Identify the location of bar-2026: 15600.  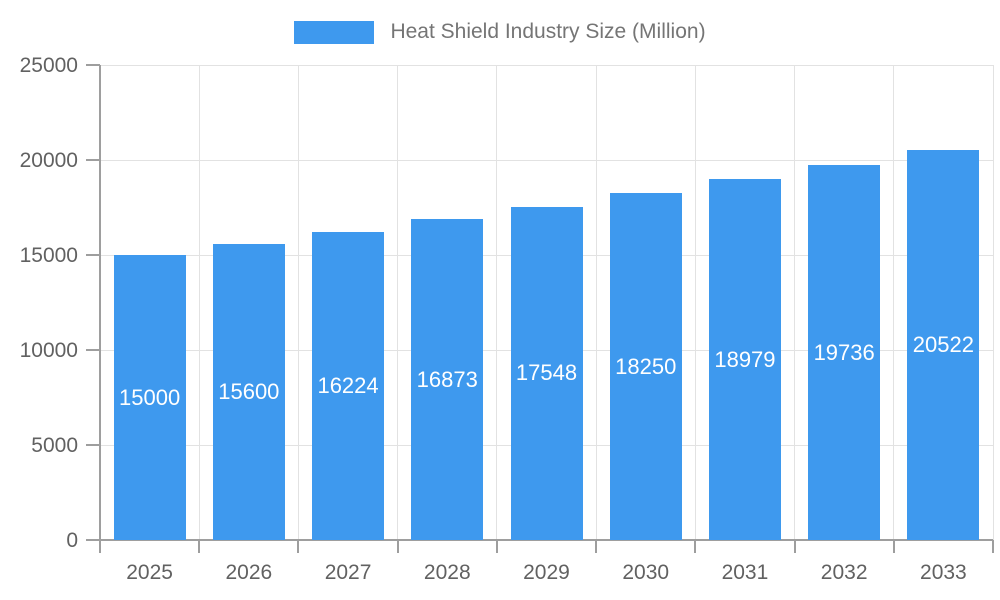
(248, 391).